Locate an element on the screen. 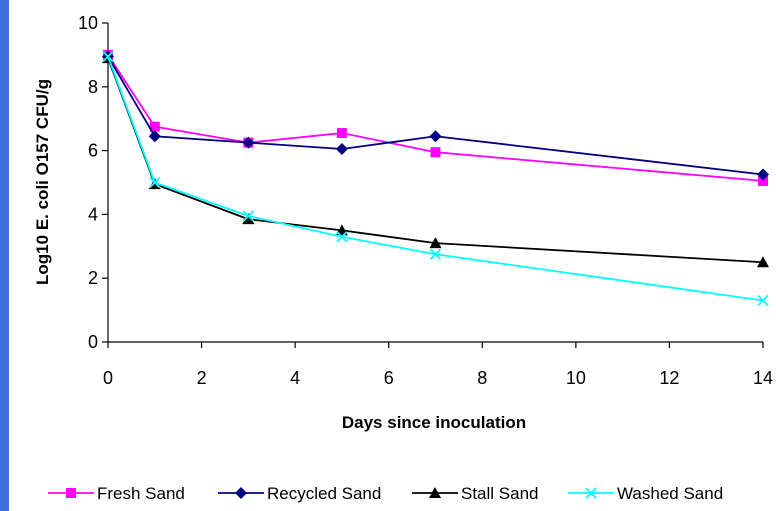  x-tick-label: 0 is located at coordinates (108, 378).